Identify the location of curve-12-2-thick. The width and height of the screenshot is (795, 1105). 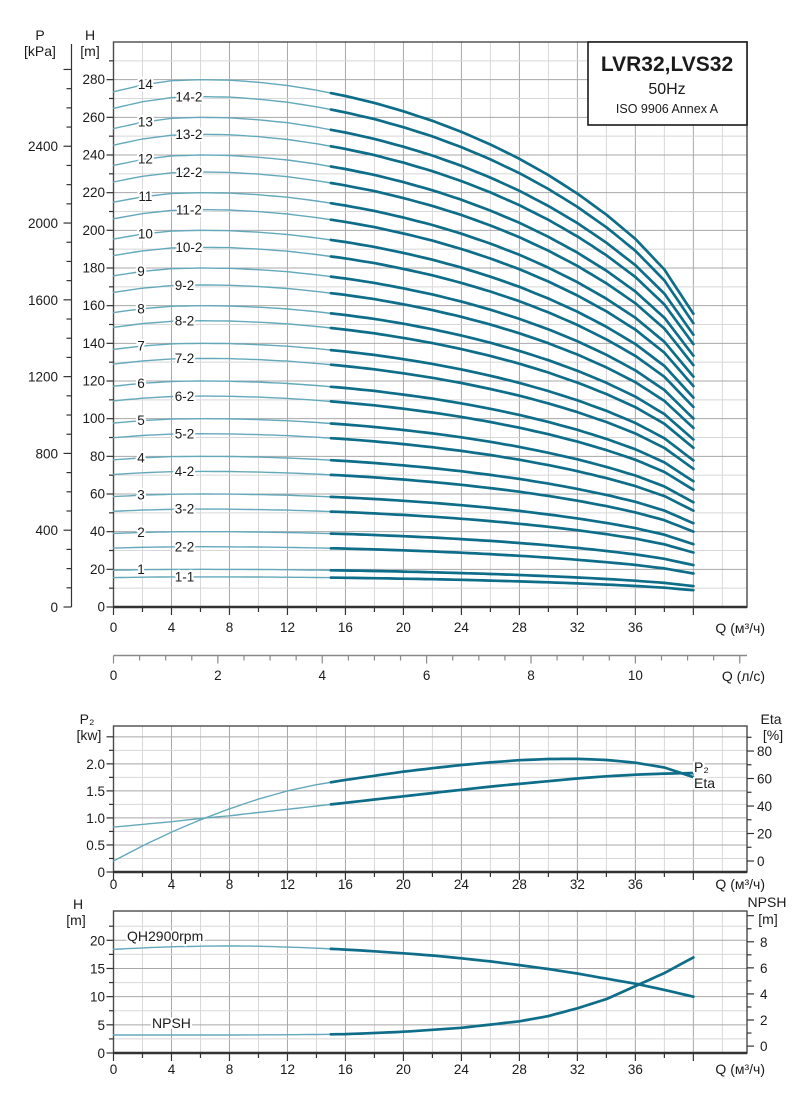
(512, 274).